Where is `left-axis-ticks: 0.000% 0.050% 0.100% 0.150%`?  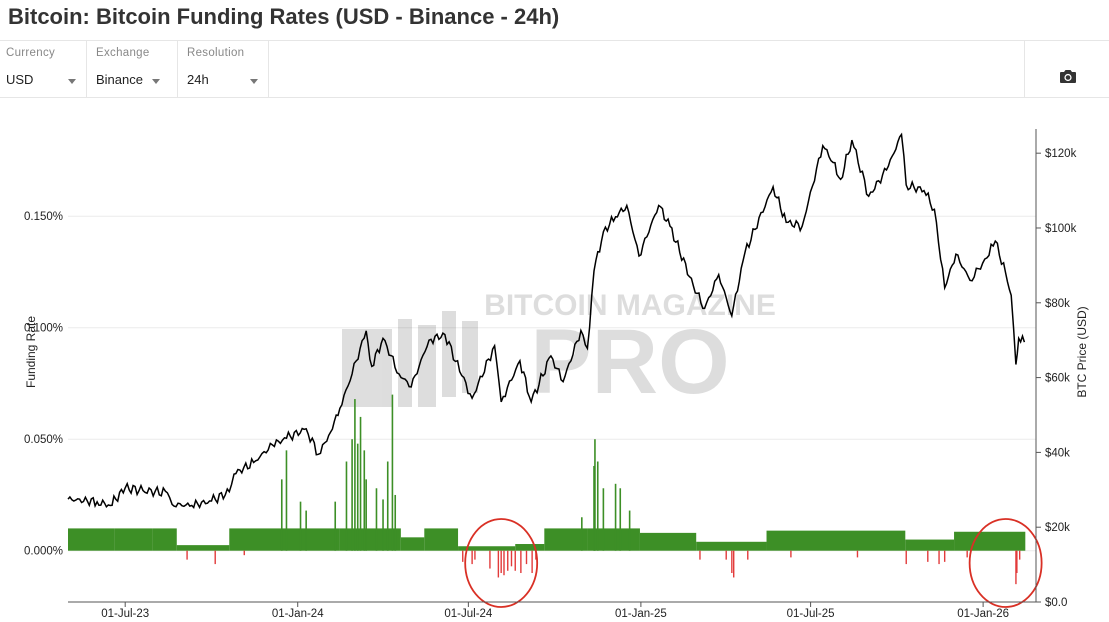 left-axis-ticks: 0.000% 0.050% 0.100% 0.150% is located at coordinates (43, 384).